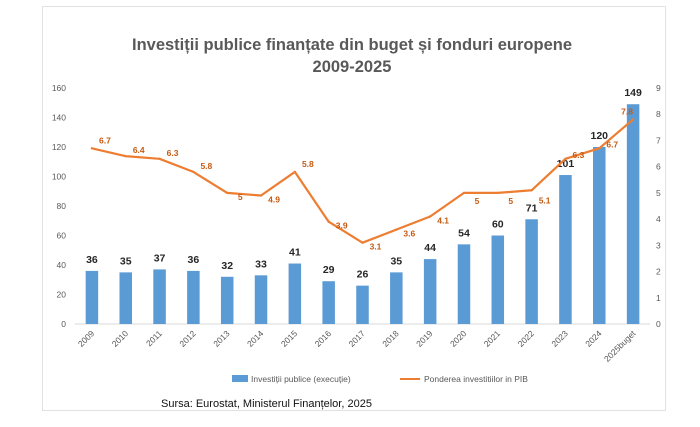 The height and width of the screenshot is (427, 700). I want to click on line-data-label: 6.4, so click(139, 150).